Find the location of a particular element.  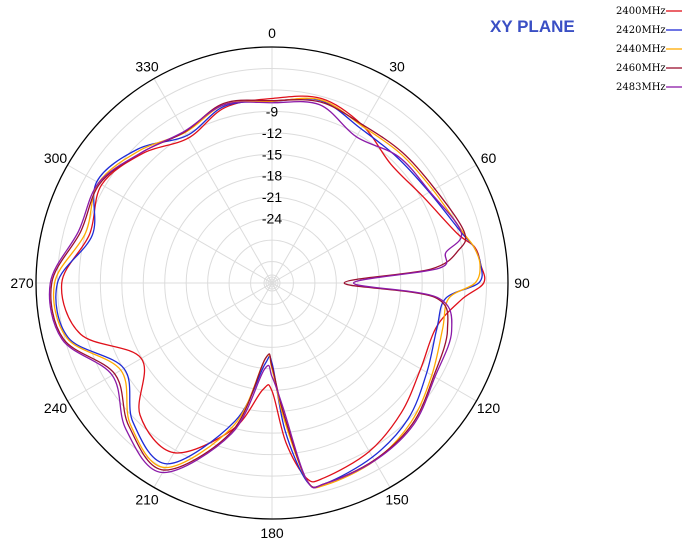

angle-tick-label: 240 is located at coordinates (56, 408).